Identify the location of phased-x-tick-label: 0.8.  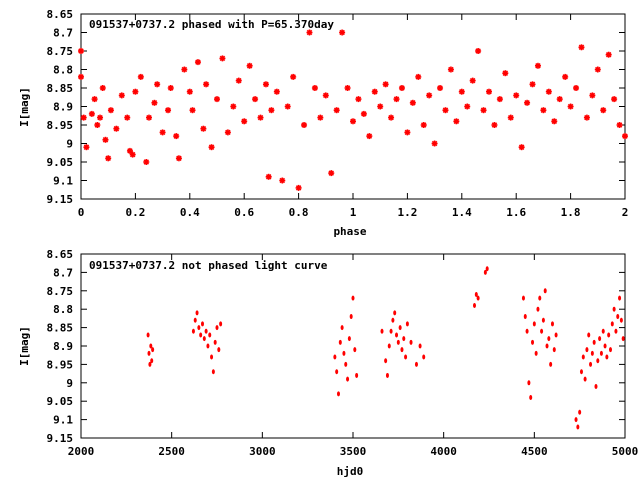
(299, 212).